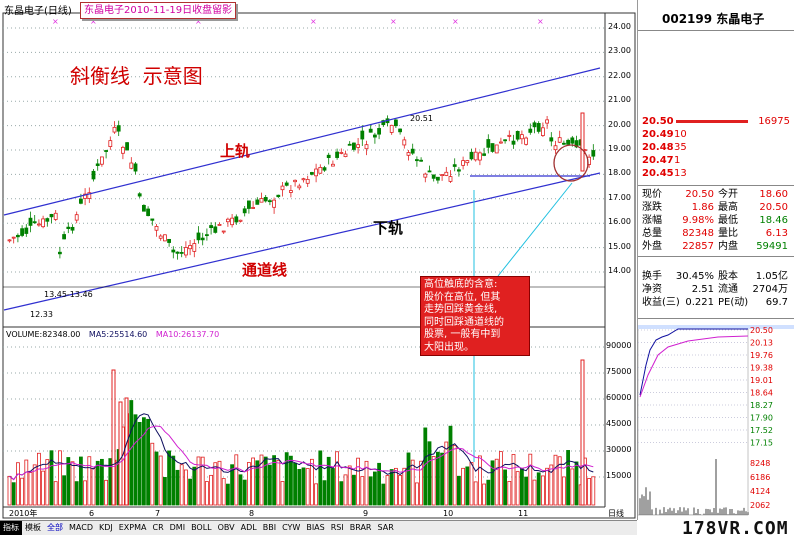 The height and width of the screenshot is (544, 794). I want to click on tab-bbi: BBI, so click(269, 527).